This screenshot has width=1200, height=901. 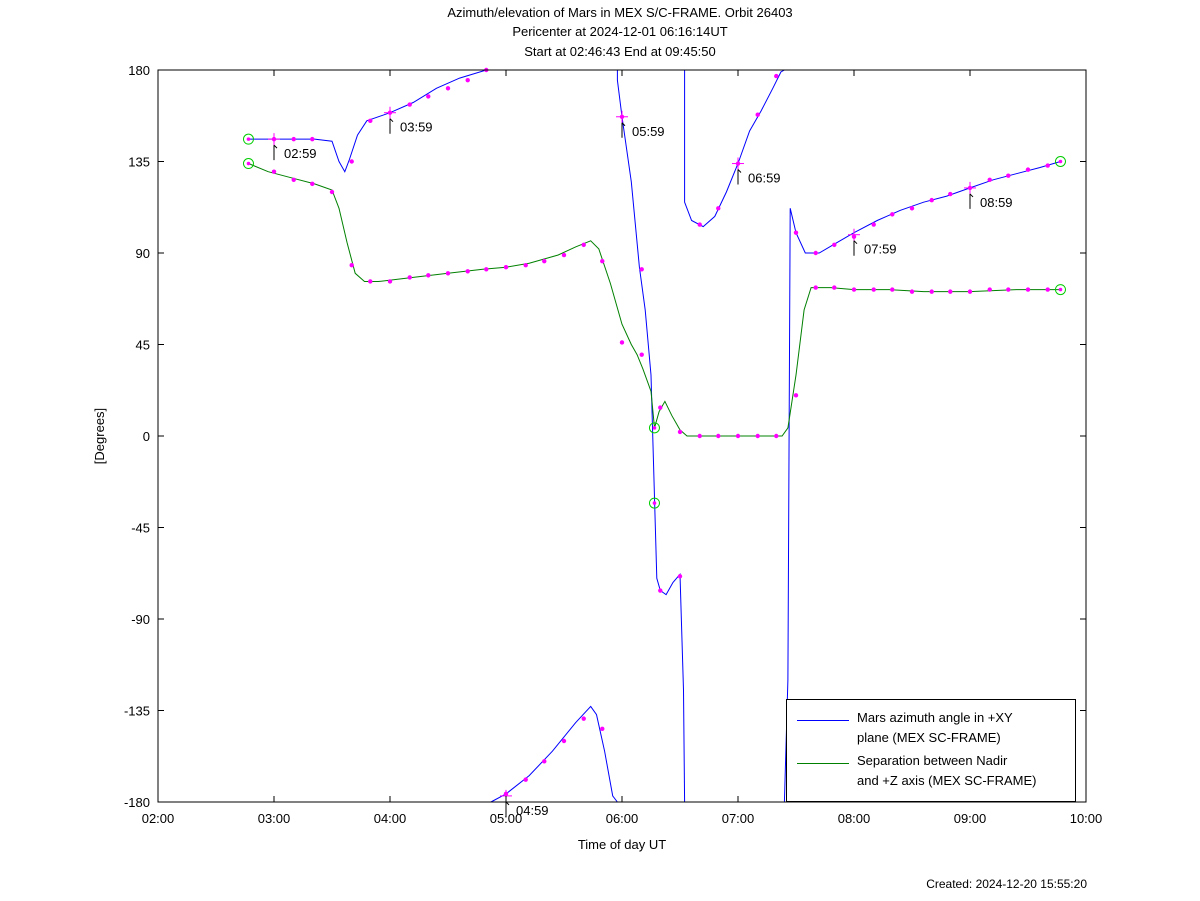 I want to click on x-tick-label: 03:00, so click(x=274, y=818).